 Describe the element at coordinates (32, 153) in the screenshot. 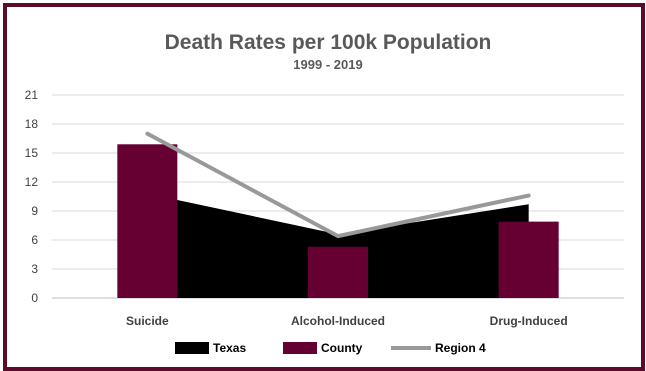

I see `y-tick-label: 15` at that location.